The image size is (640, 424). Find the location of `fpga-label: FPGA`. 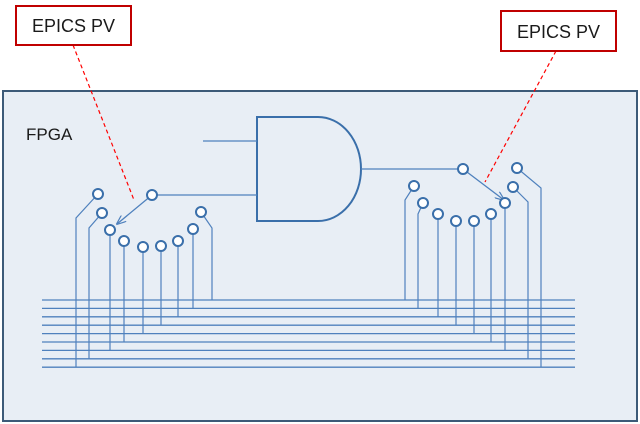

fpga-label: FPGA is located at coordinates (49, 134).